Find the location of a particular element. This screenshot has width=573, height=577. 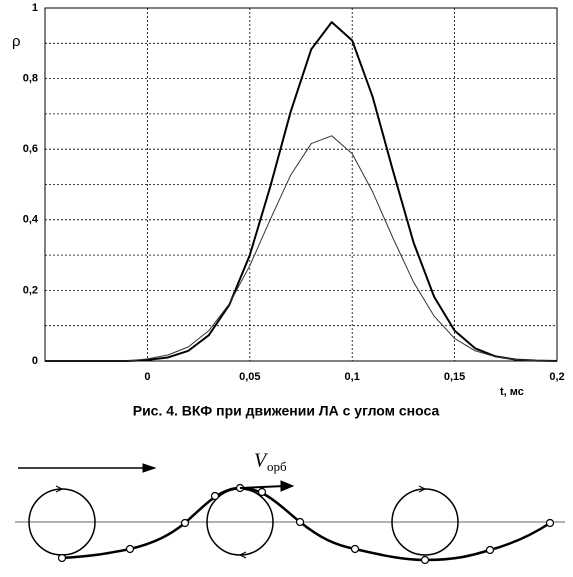

y-tick-label: 0,4 is located at coordinates (31, 220).